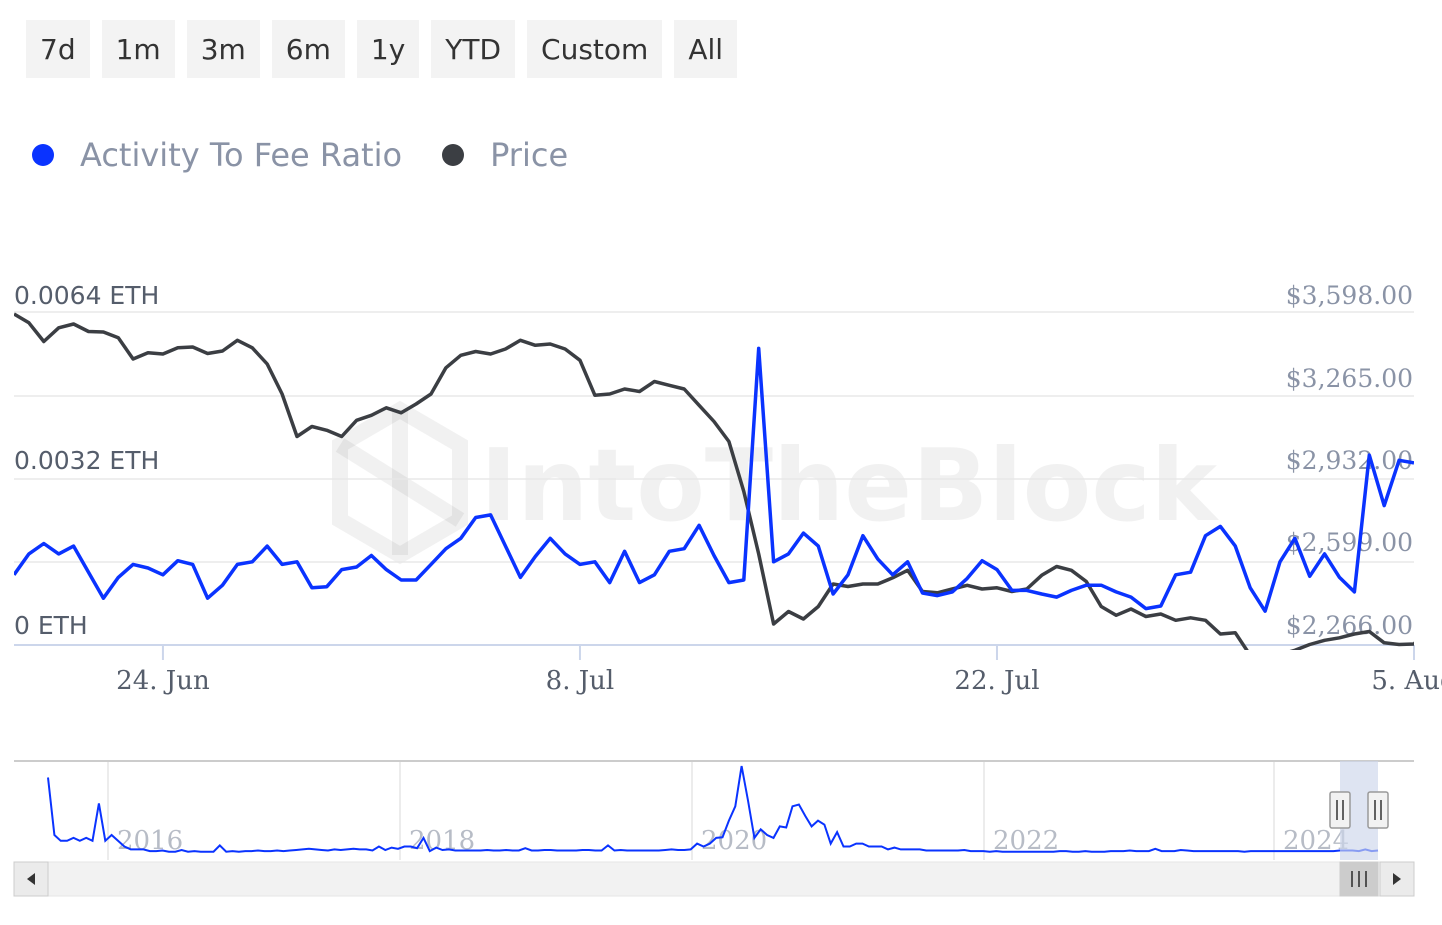 This screenshot has width=1442, height=925. Describe the element at coordinates (1359, 879) in the screenshot. I see `scrollbar-thumb` at that location.